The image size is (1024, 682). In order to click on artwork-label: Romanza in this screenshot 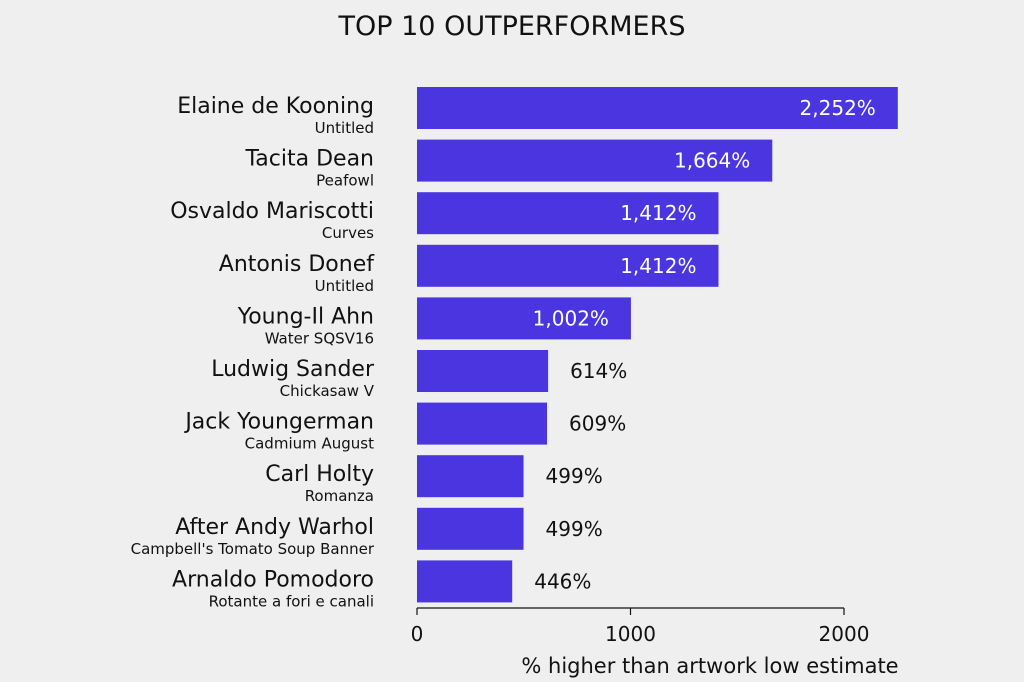, I will do `click(339, 496)`.